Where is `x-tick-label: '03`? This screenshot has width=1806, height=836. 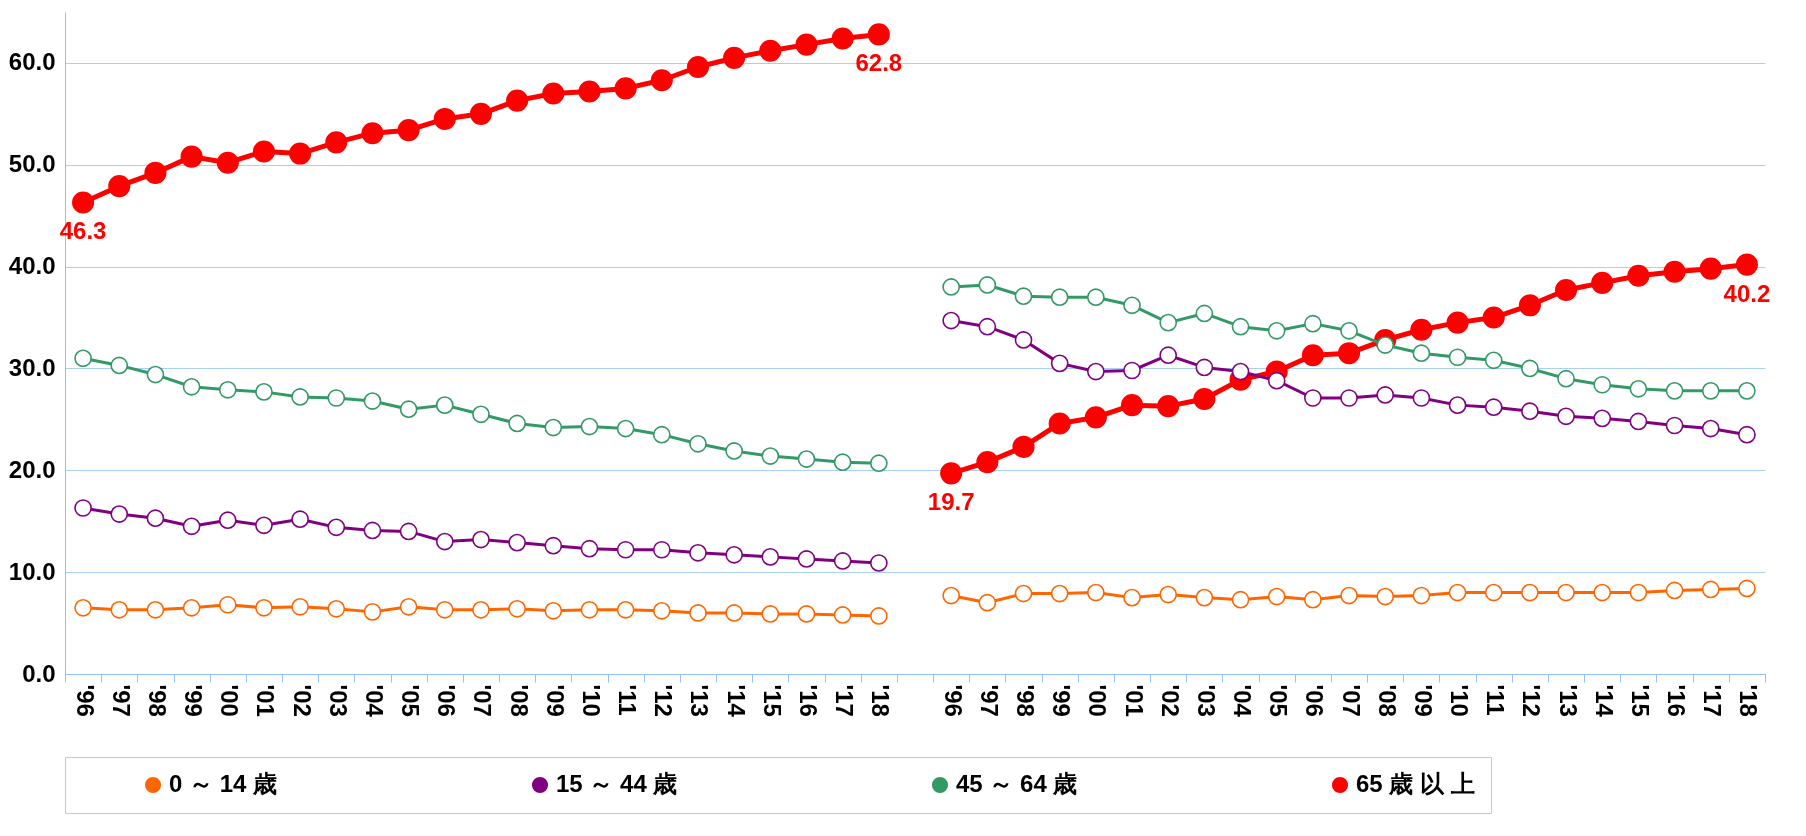 x-tick-label: '03 is located at coordinates (338, 700).